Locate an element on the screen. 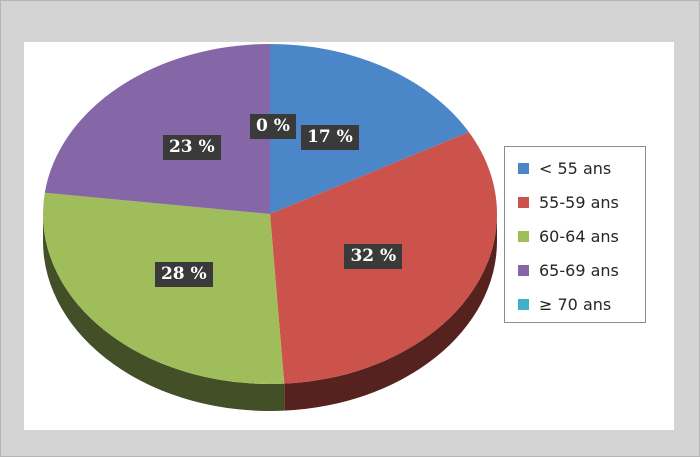 This screenshot has width=700, height=457. data-label: 0 % is located at coordinates (273, 126).